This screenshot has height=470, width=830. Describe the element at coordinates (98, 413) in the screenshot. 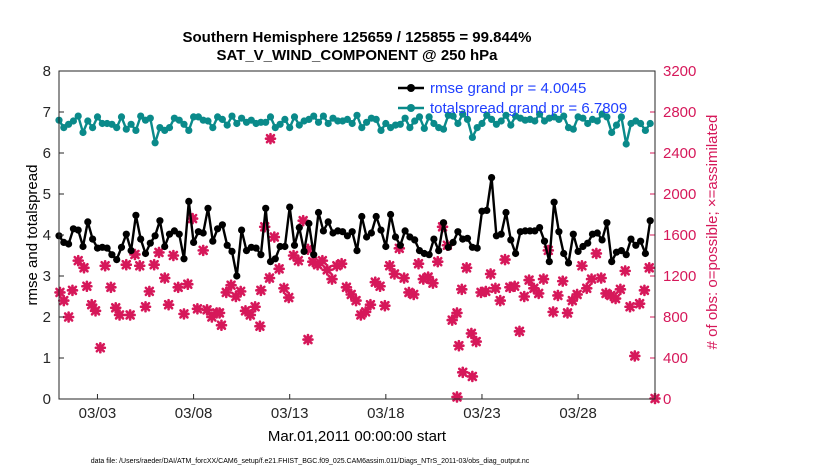

I see `x-tick-label: 03/03` at that location.